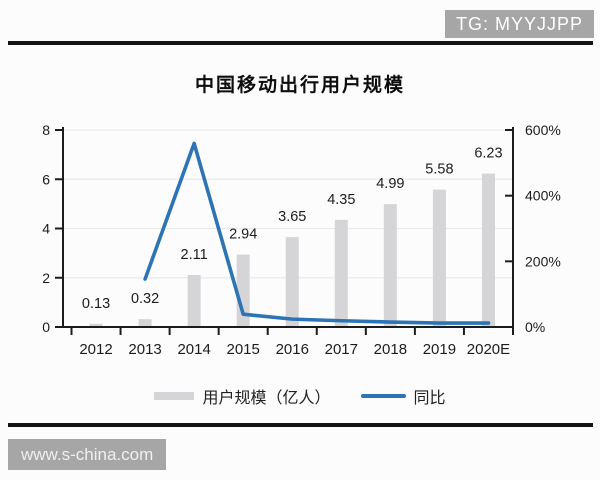  Describe the element at coordinates (488, 349) in the screenshot. I see `x-axis-tick-label: 2020E` at that location.